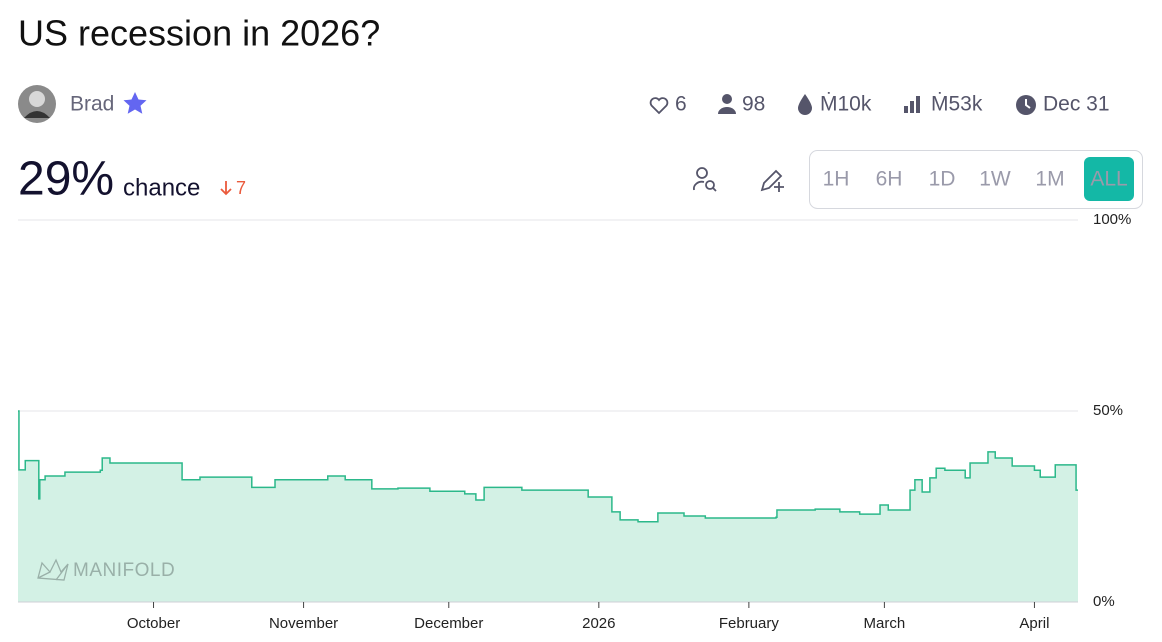  What do you see at coordinates (199, 33) in the screenshot?
I see `market-title: US recession in 2026?` at bounding box center [199, 33].